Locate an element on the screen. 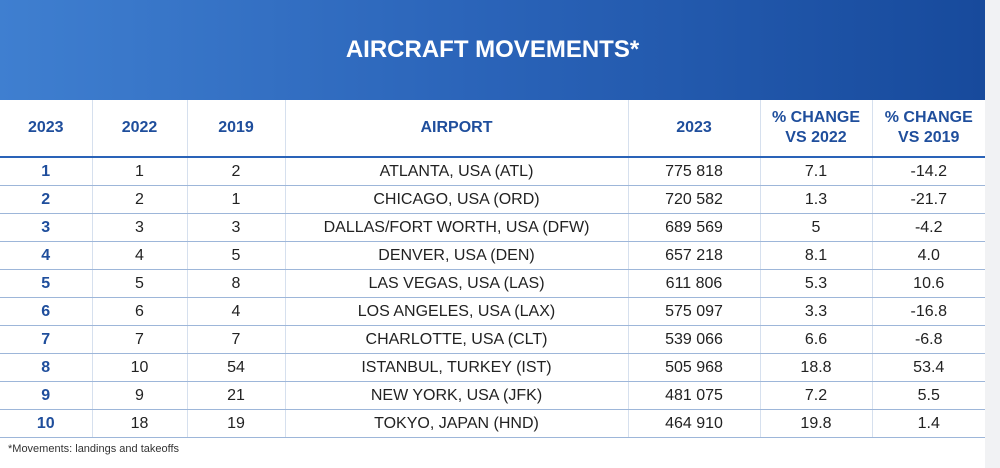 Image resolution: width=1000 pixels, height=468 pixels. table-cell: 689 569 is located at coordinates (694, 227).